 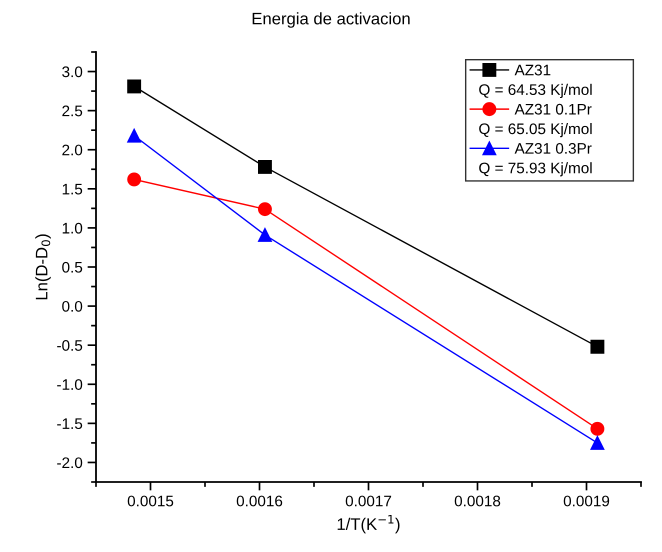 What do you see at coordinates (69, 345) in the screenshot?
I see `y-tick-label: -0.5` at bounding box center [69, 345].